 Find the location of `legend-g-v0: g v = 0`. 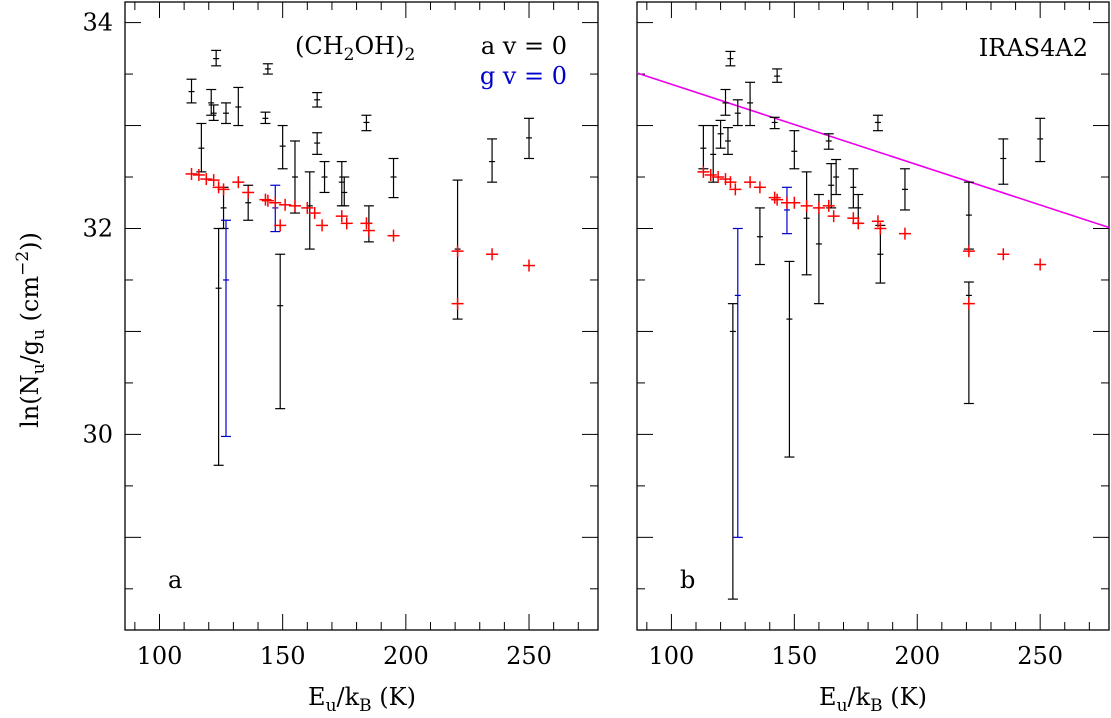

legend-g-v0: g v = 0 is located at coordinates (523, 76).